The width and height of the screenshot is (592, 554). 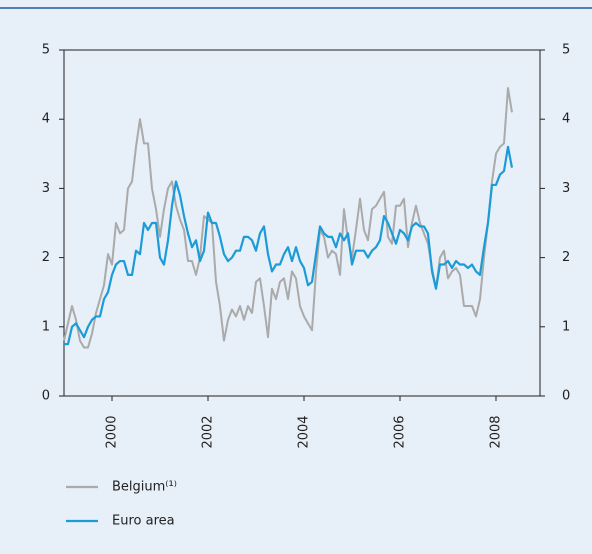 I want to click on y2-tick-label: 4, so click(x=566, y=119).